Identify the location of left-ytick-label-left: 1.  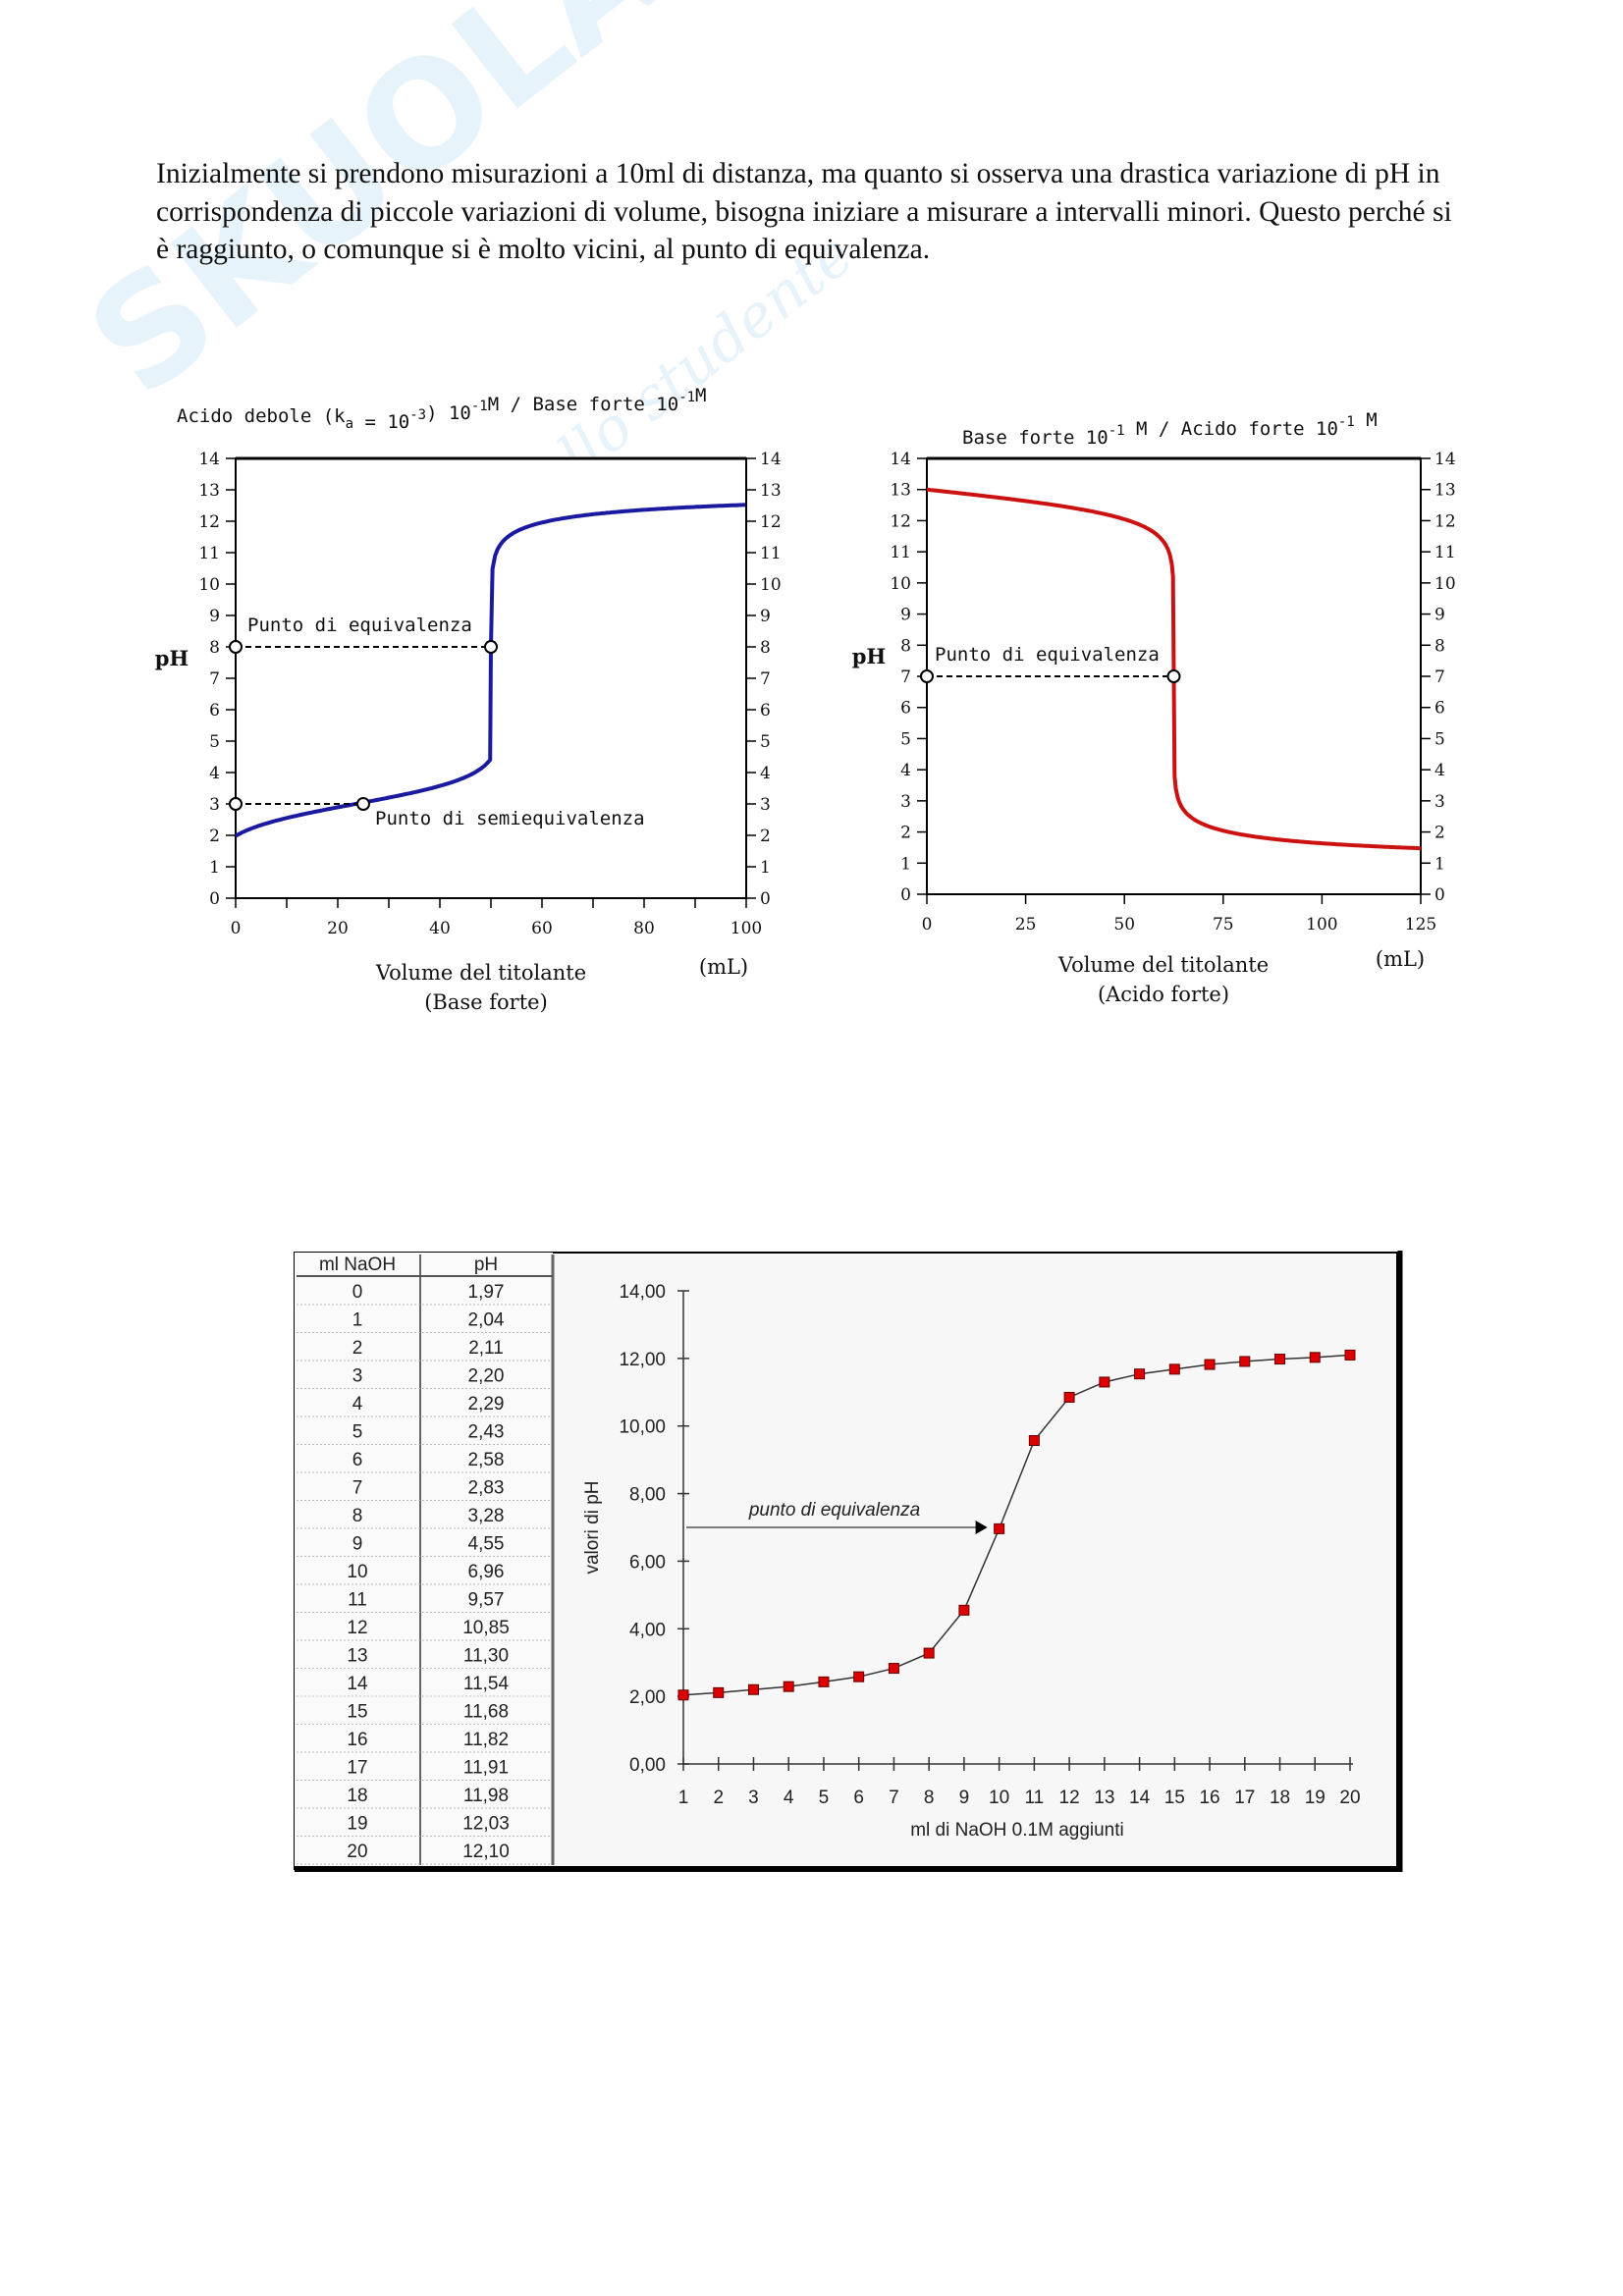
(215, 868).